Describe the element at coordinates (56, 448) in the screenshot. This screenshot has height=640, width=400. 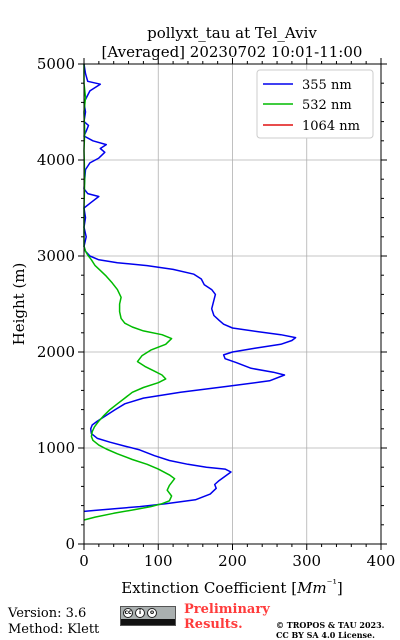
I see `y-tick-label: 1000` at that location.